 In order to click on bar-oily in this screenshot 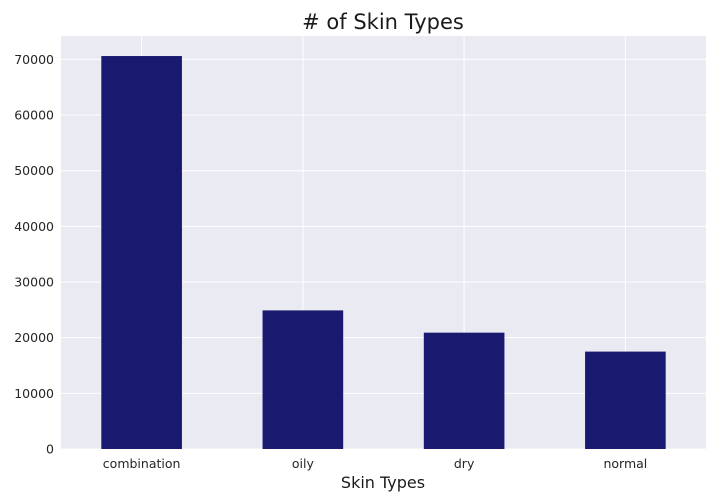, I will do `click(303, 379)`.